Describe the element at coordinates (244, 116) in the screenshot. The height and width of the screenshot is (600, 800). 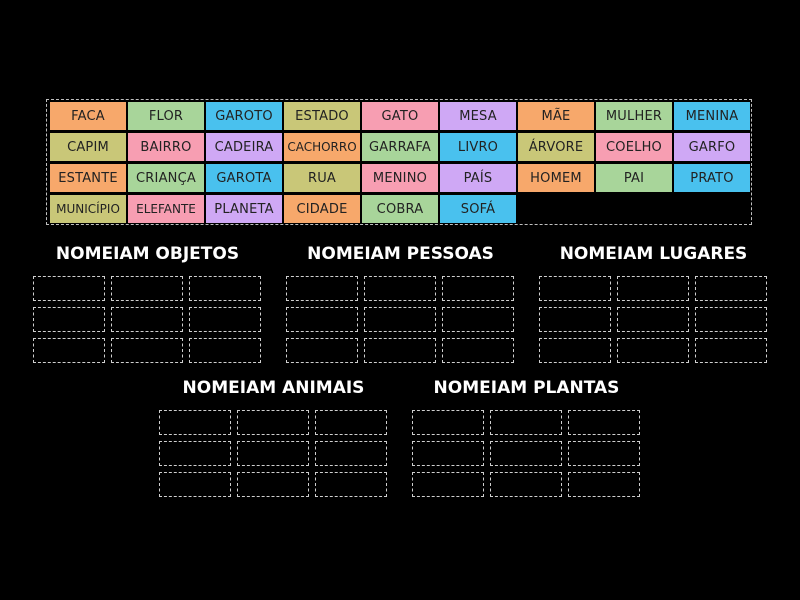
I see `word-tile: GAROTO` at that location.